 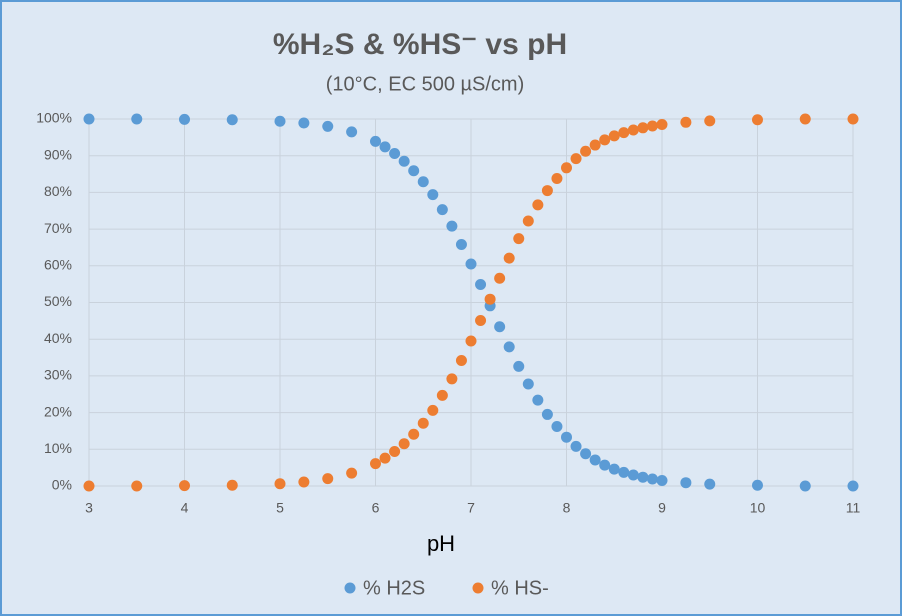 I want to click on x-tick-label: 3, so click(x=89, y=508).